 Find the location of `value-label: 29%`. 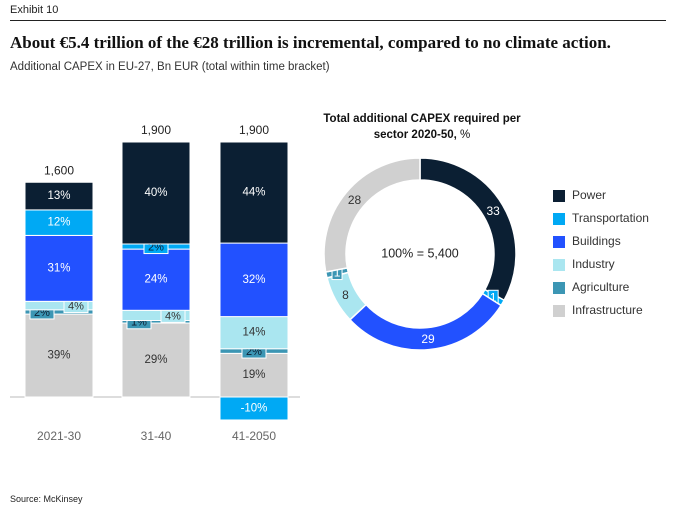

value-label: 29% is located at coordinates (155, 360).